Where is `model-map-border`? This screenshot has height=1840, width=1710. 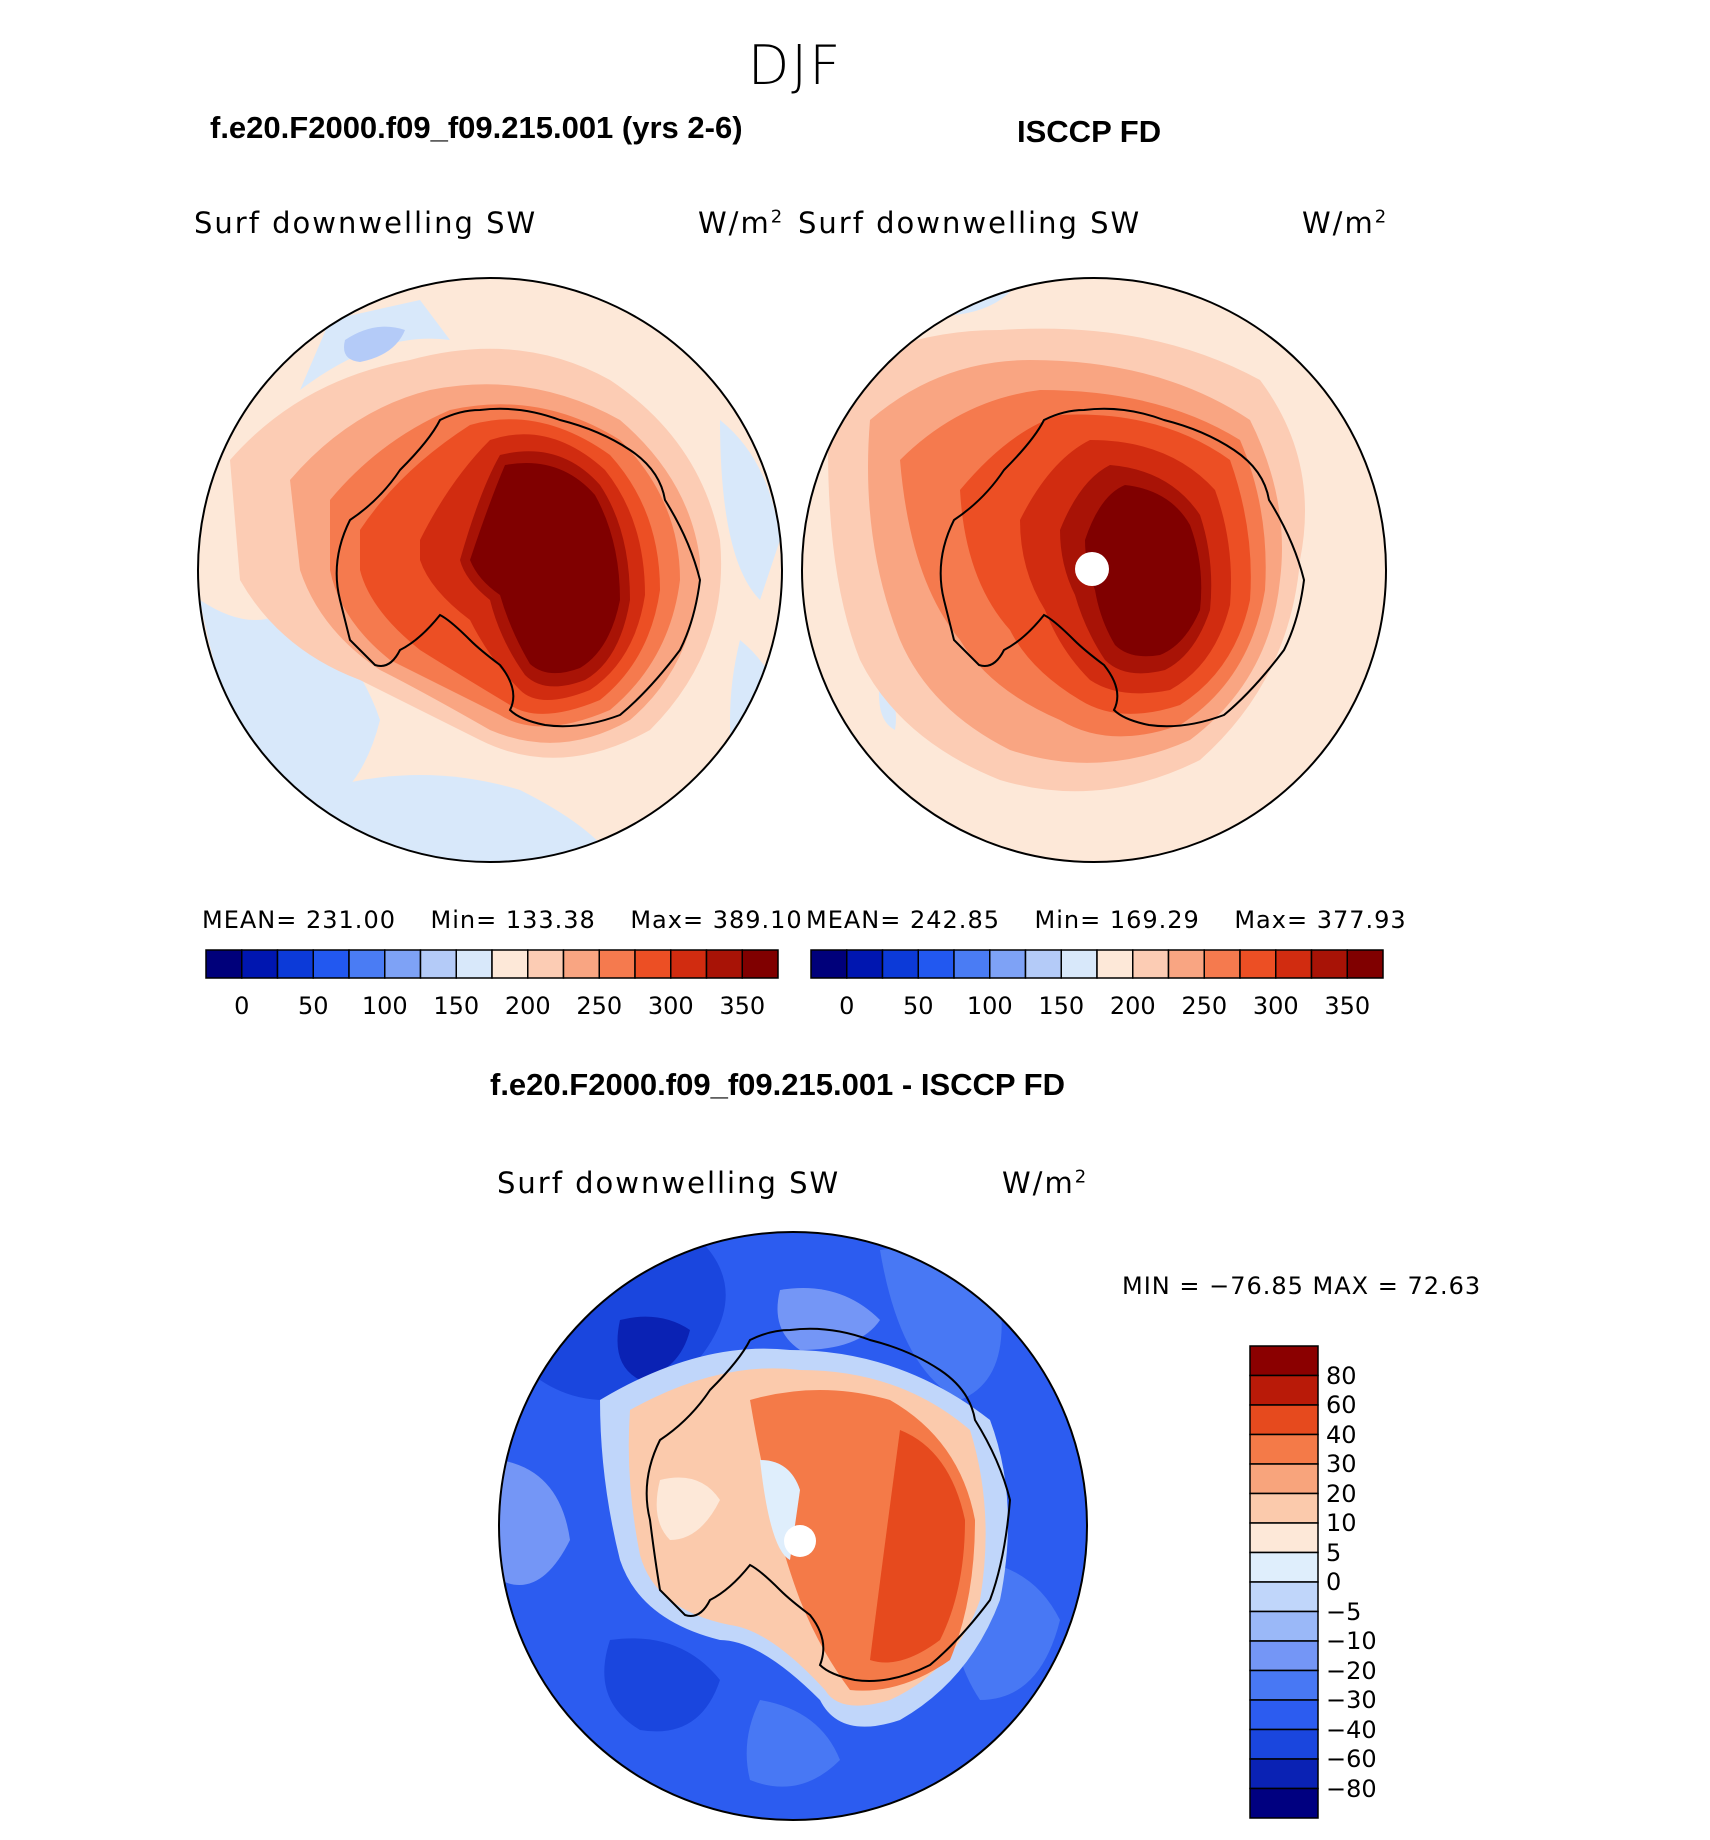 model-map-border is located at coordinates (490, 570).